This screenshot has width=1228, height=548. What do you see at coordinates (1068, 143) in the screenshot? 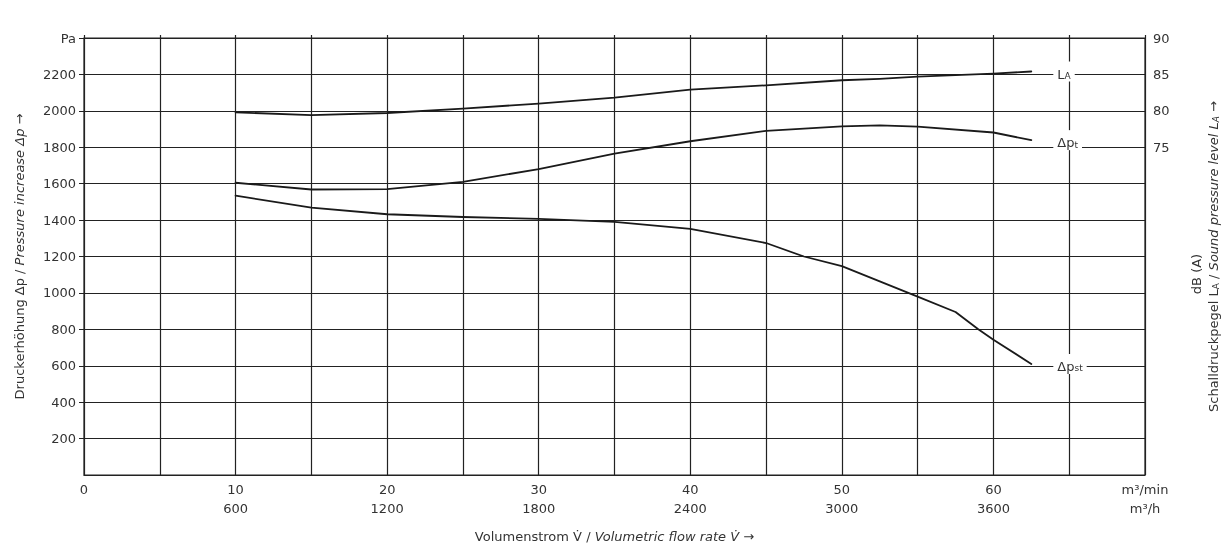
I see `text: Δpt` at bounding box center [1068, 143].